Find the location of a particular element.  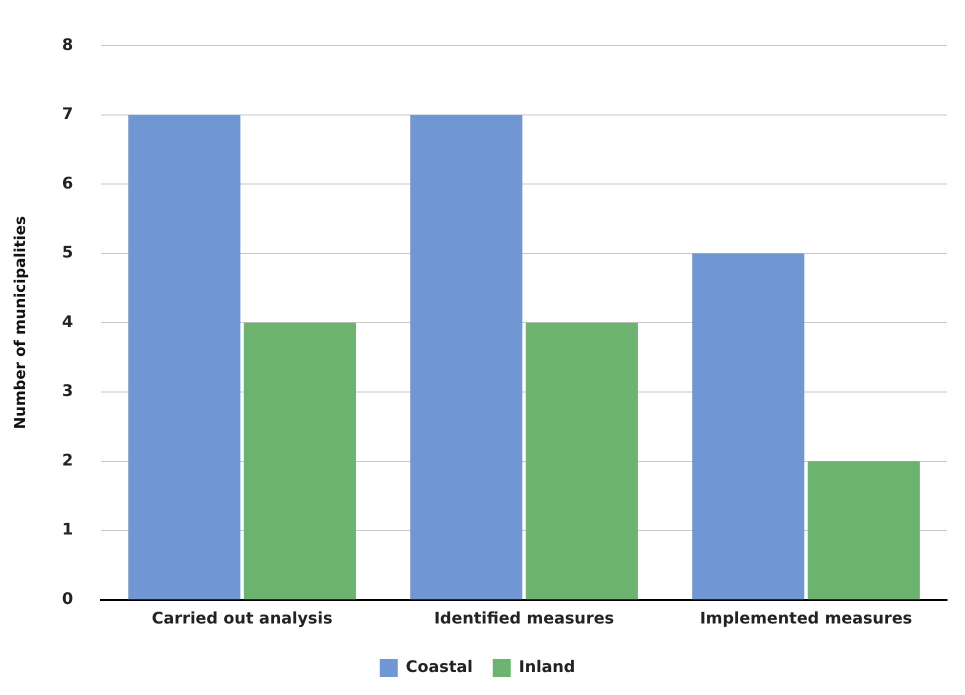

y-axis-title: Number of municipalities is located at coordinates (19, 323).